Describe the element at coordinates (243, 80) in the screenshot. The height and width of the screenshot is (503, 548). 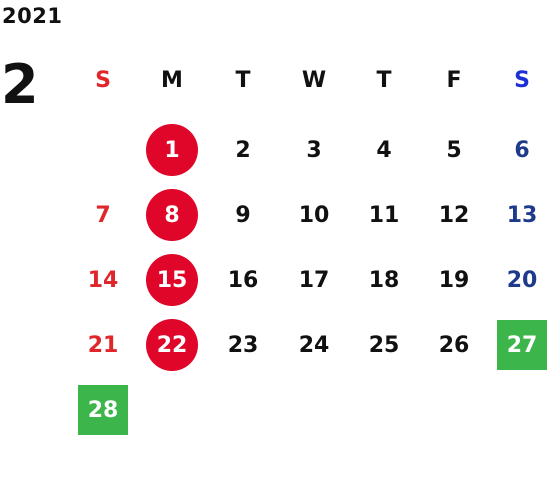
I see `weekday-header-tue: T` at that location.